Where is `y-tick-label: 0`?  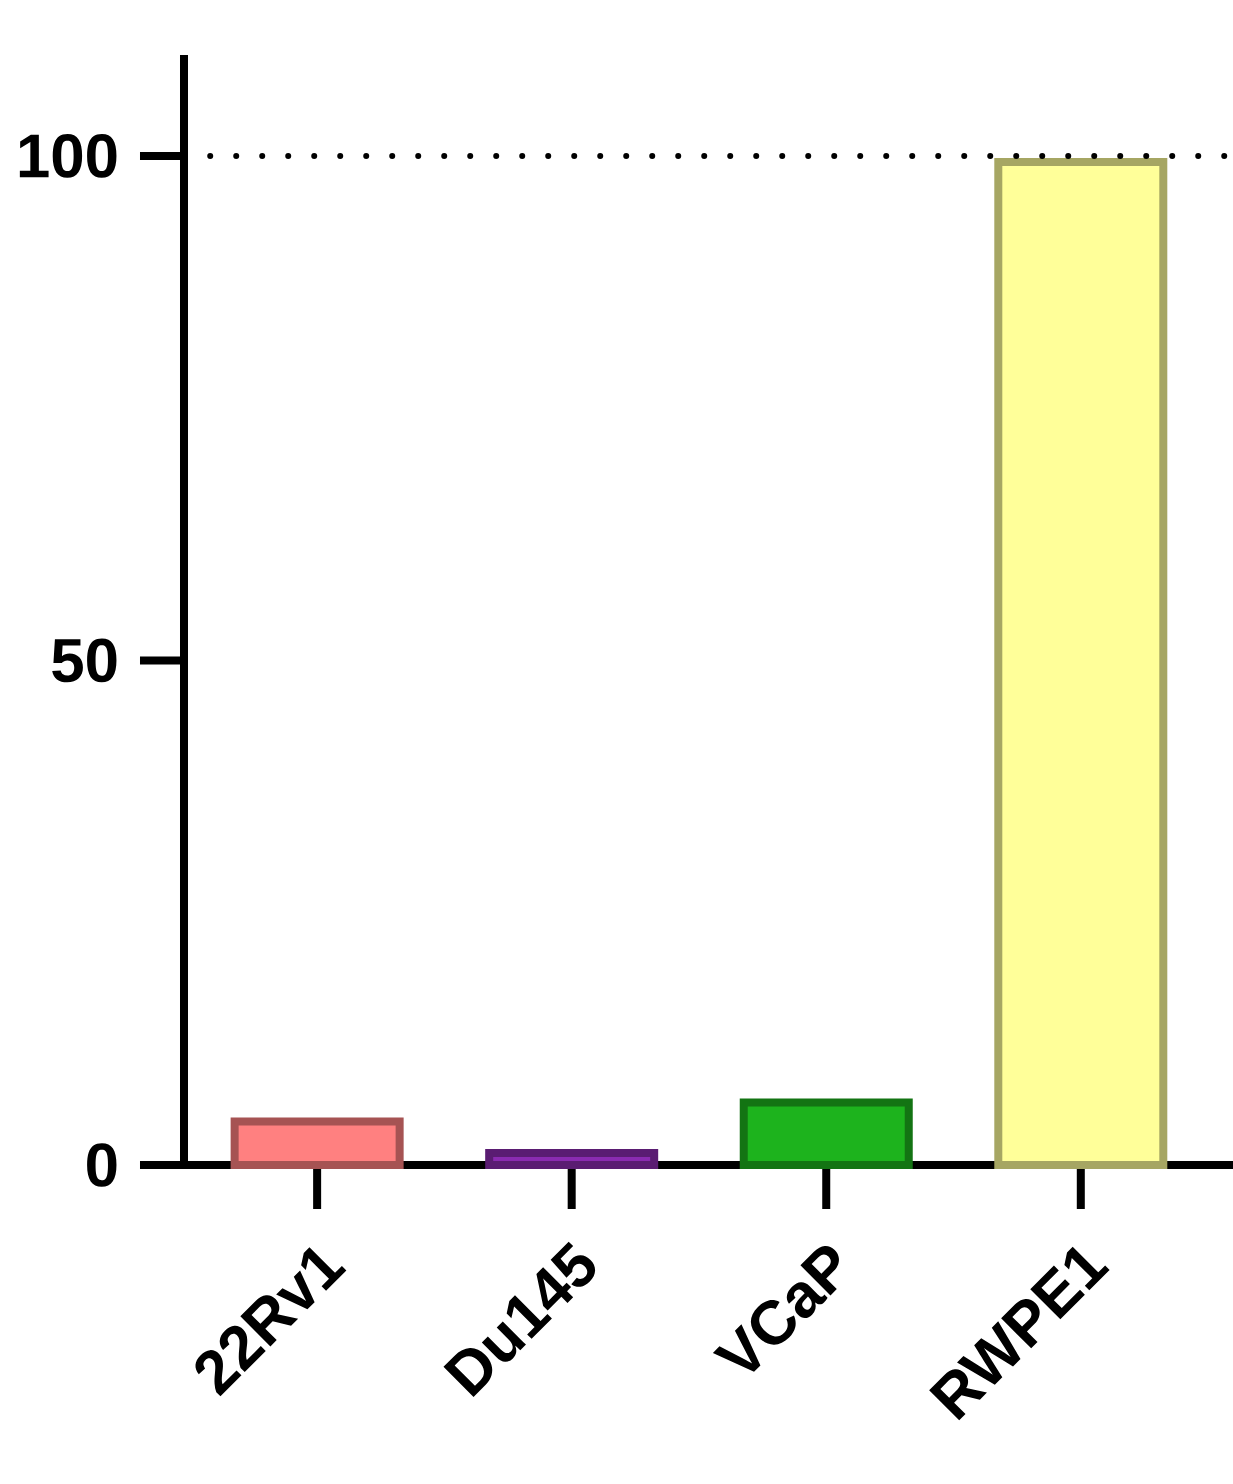
y-tick-label: 0 is located at coordinates (102, 1165).